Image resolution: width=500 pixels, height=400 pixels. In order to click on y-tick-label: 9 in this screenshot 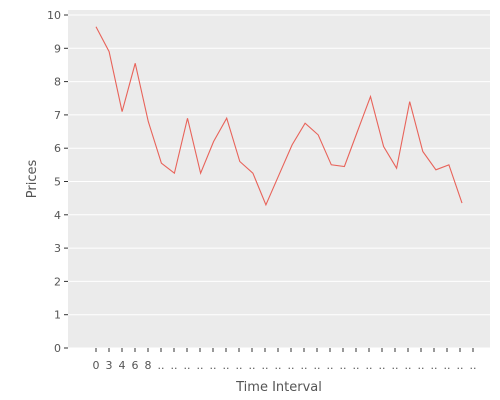, I will do `click(57, 48)`.